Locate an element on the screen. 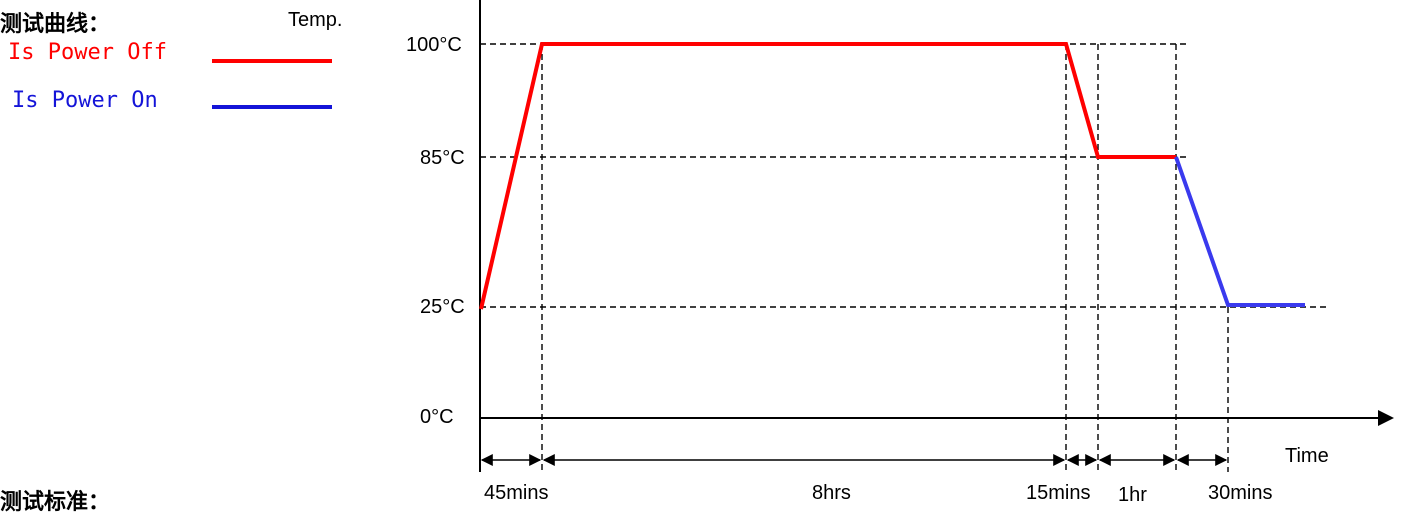 The height and width of the screenshot is (516, 1408). legend-power-off-label: Is Power Off is located at coordinates (87, 52).